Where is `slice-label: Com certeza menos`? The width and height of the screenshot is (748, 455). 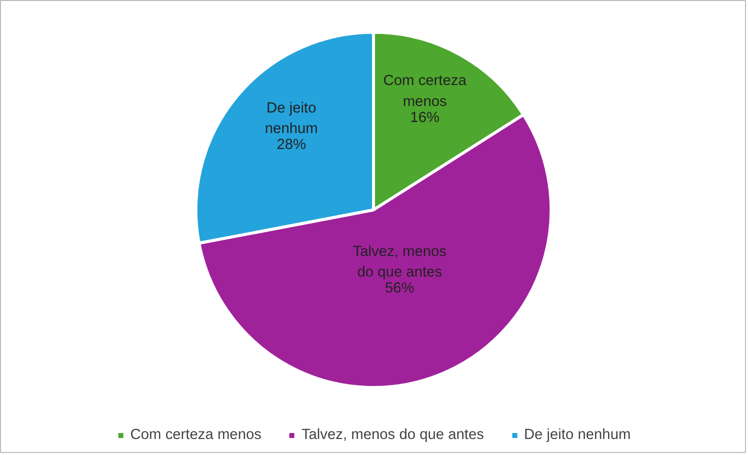 slice-label: Com certeza menos is located at coordinates (425, 91).